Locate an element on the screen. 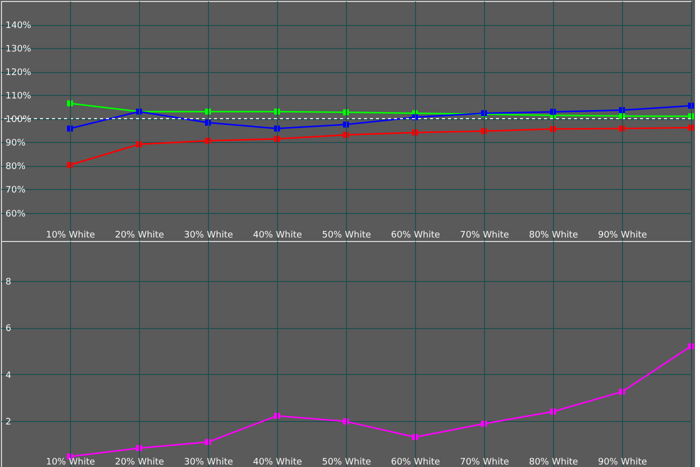  y-tick-label: 70% is located at coordinates (16, 191).